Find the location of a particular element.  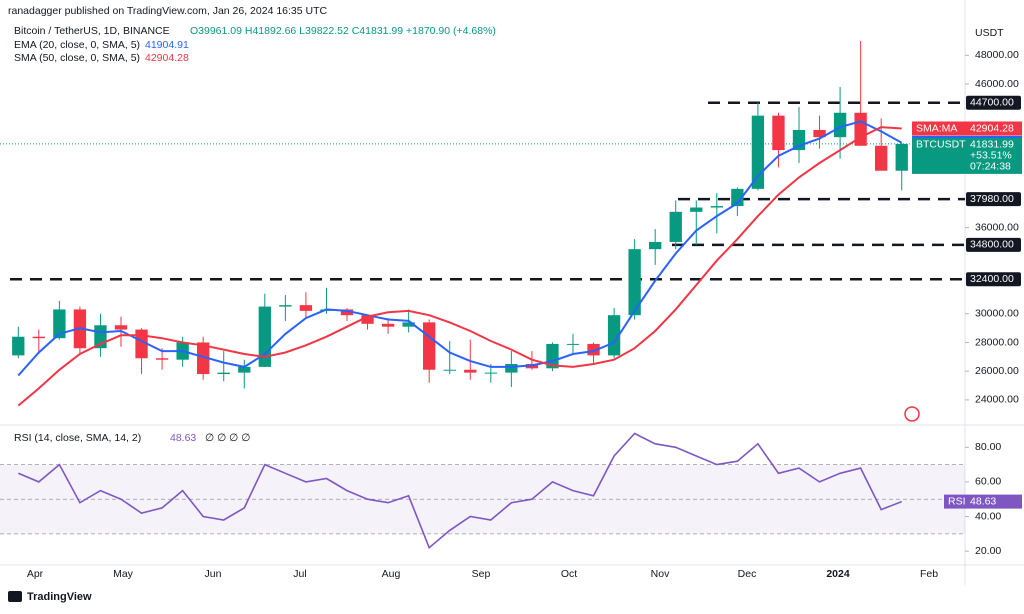

rsi-tag-name: RSI is located at coordinates (957, 501).